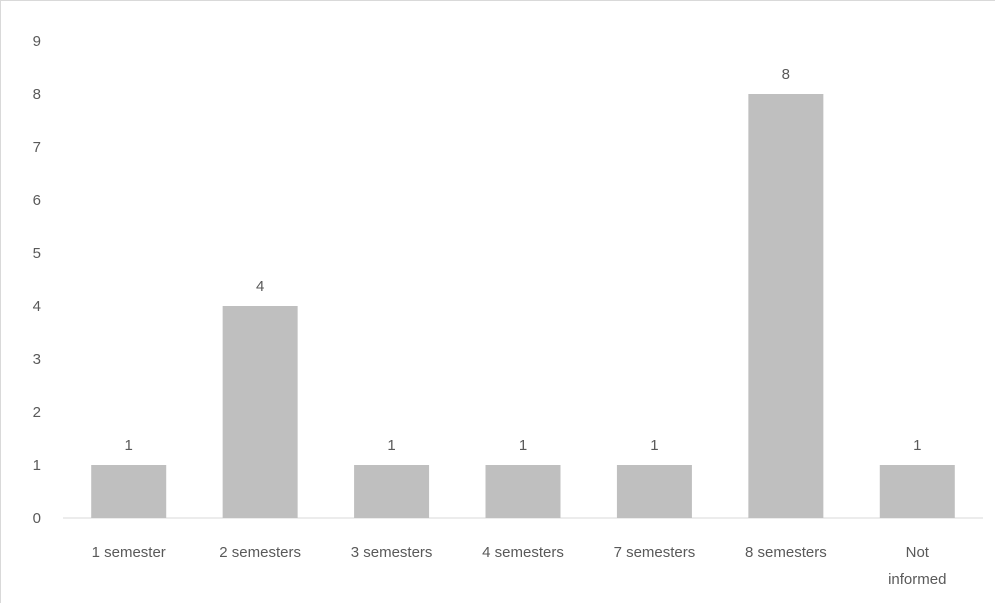  I want to click on y-tick-label: 4, so click(37, 306).